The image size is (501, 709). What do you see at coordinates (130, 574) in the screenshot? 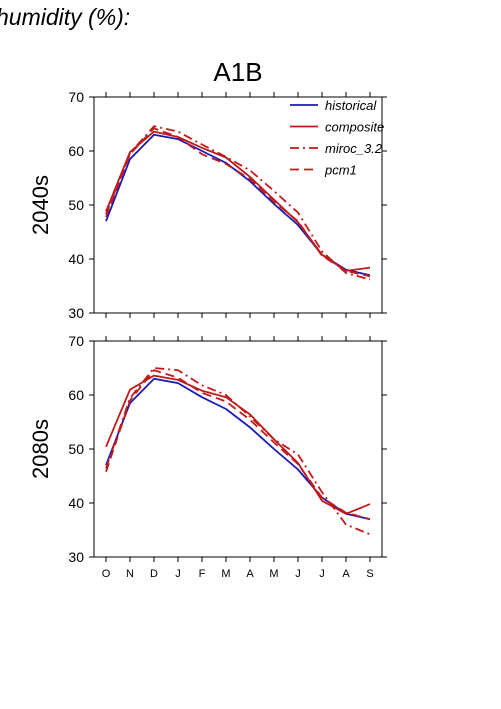
I see `x-tick-label: N` at bounding box center [130, 574].